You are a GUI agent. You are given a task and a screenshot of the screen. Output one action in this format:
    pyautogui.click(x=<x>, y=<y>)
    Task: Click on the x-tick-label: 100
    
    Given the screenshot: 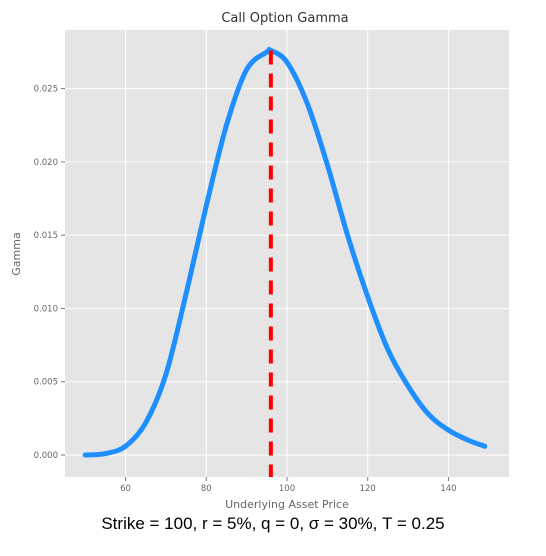 What is the action you would take?
    pyautogui.click(x=287, y=489)
    